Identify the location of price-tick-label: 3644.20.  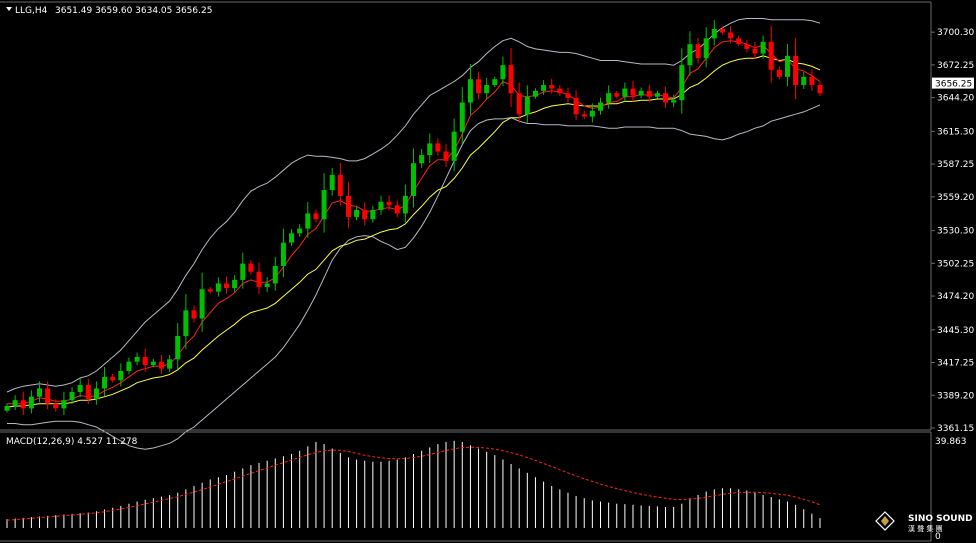
(955, 99).